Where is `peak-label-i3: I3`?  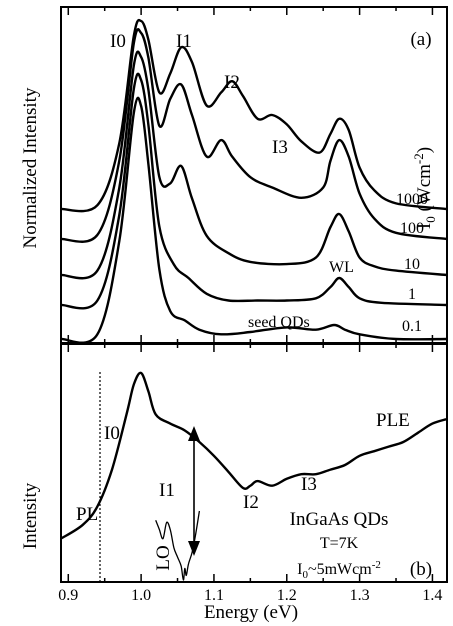 peak-label-i3: I3 is located at coordinates (280, 147).